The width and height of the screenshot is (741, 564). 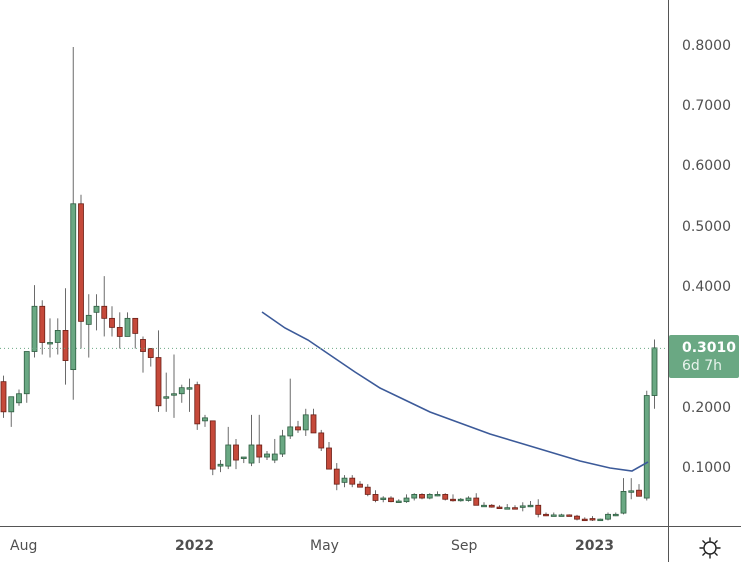 What do you see at coordinates (706, 106) in the screenshot?
I see `price-axis-label: 0.7000` at bounding box center [706, 106].